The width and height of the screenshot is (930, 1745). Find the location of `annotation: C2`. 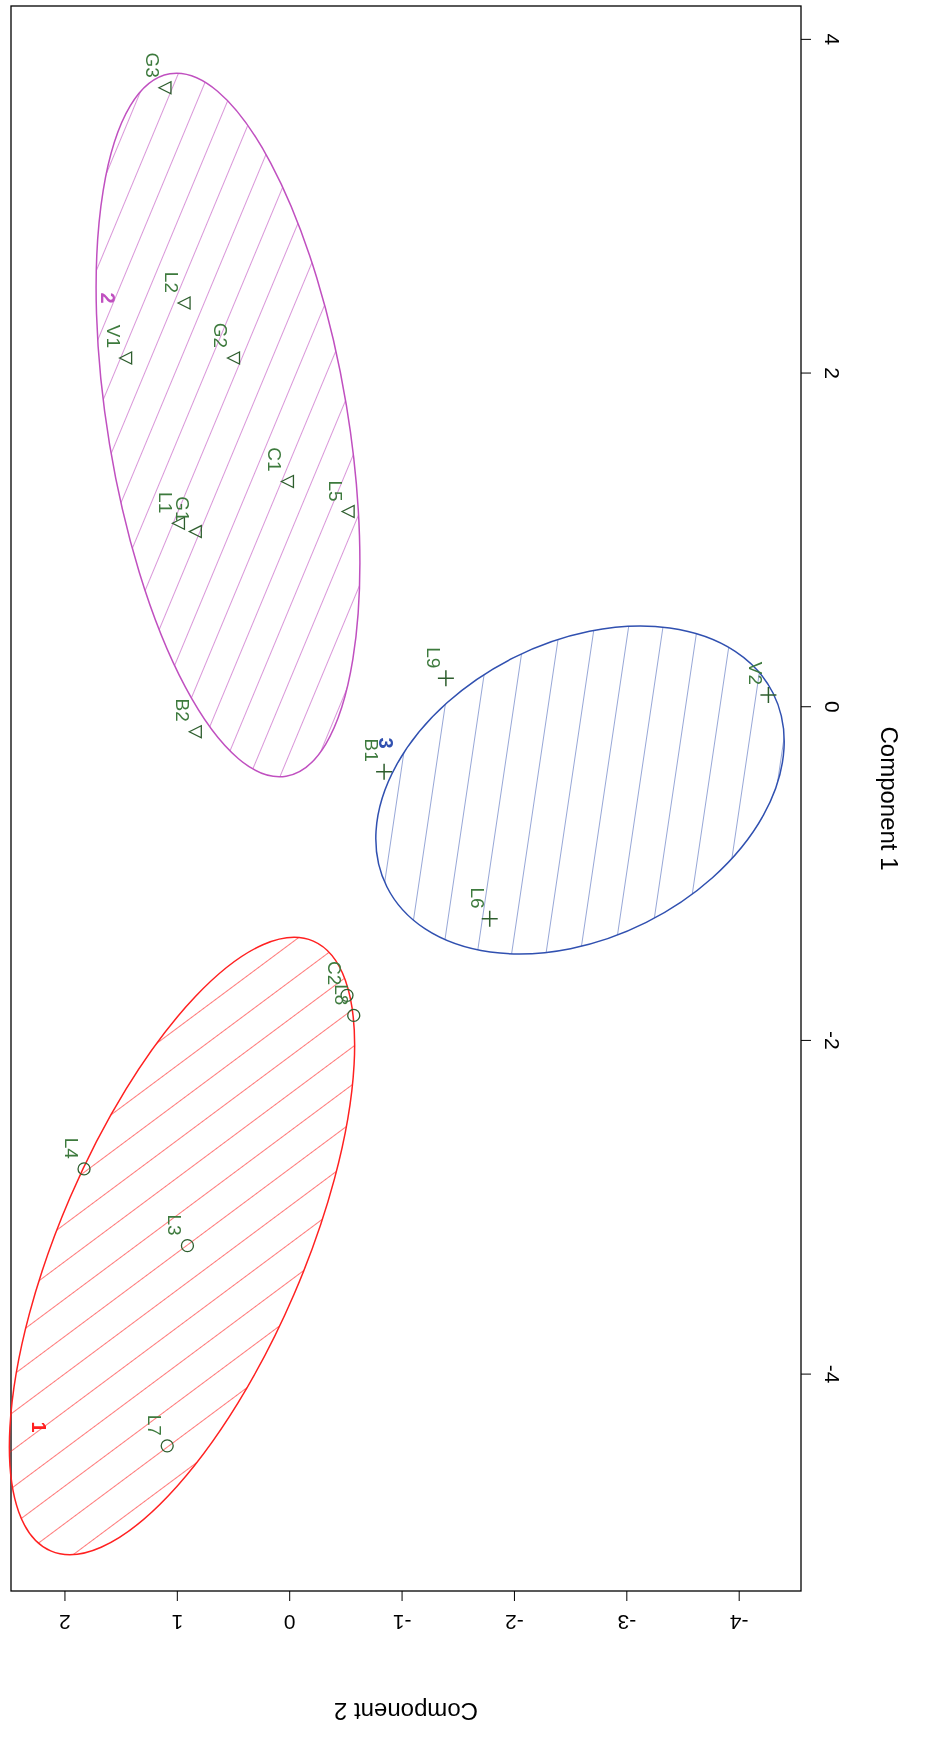

annotation: C2 is located at coordinates (334, 973).